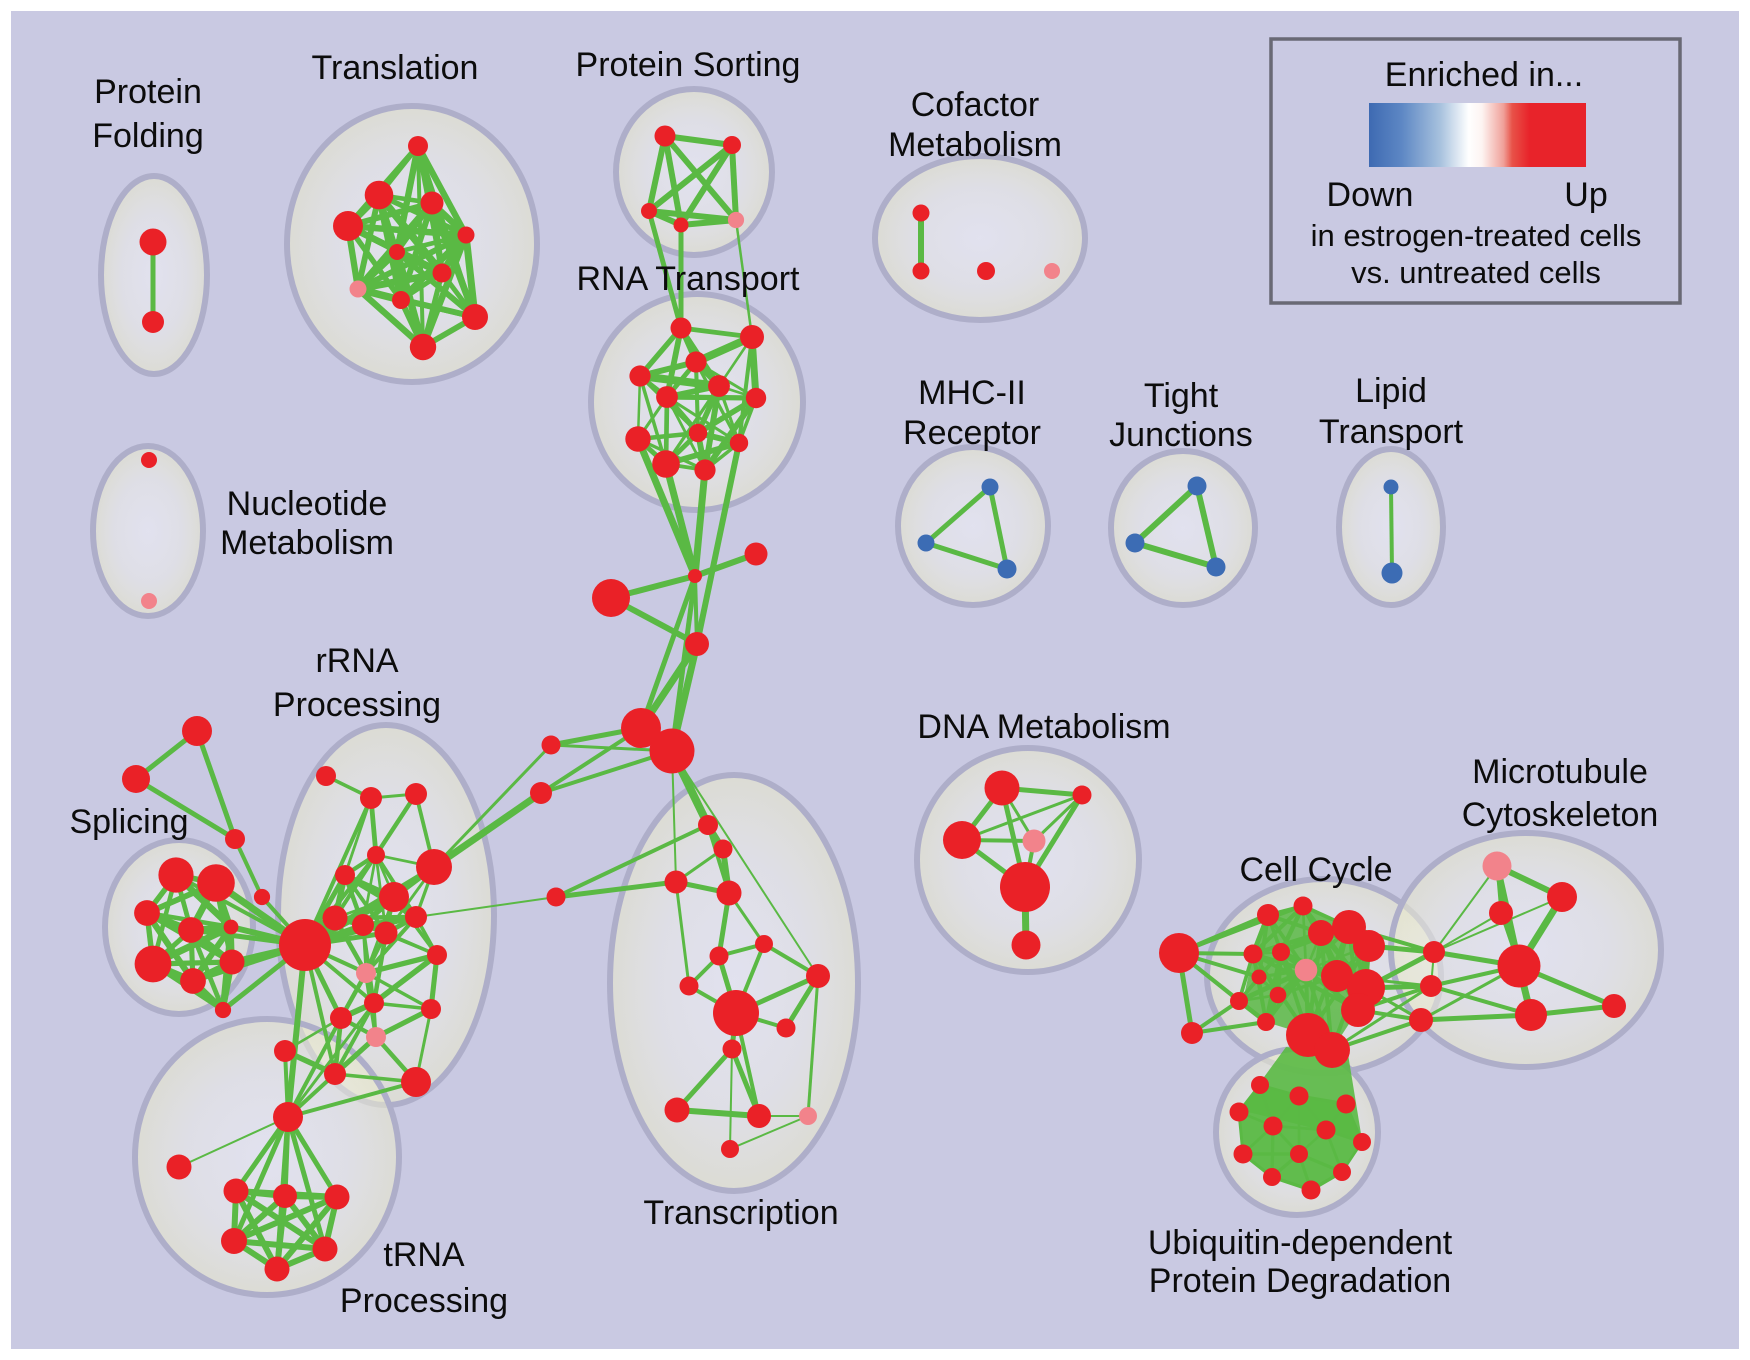  Describe the element at coordinates (128, 822) in the screenshot. I see `svg-text: Splicing` at that location.